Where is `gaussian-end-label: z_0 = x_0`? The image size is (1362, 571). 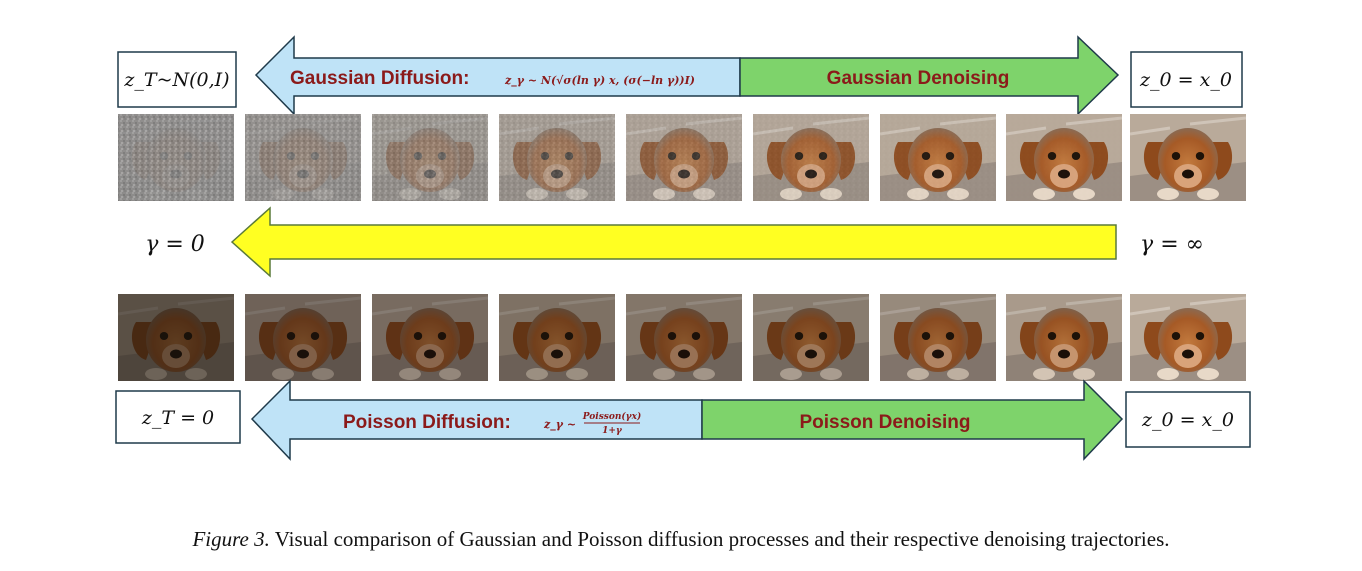 gaussian-end-label: z_0 = x_0 is located at coordinates (1185, 80).